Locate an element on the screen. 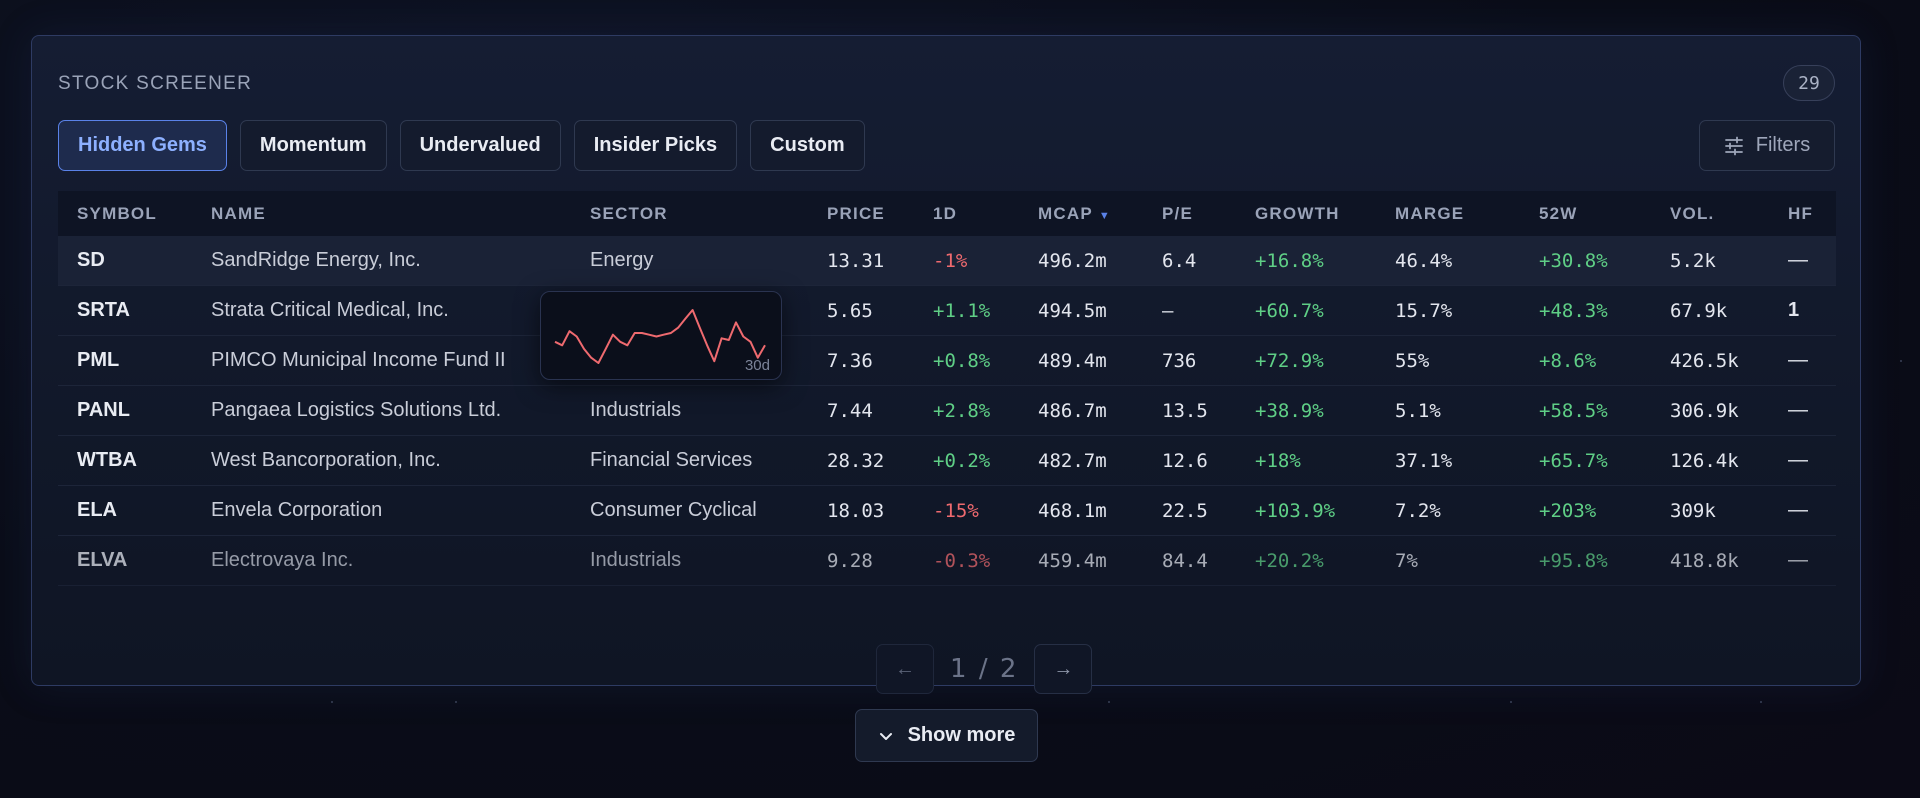  col-52w: 52W is located at coordinates (1558, 213).